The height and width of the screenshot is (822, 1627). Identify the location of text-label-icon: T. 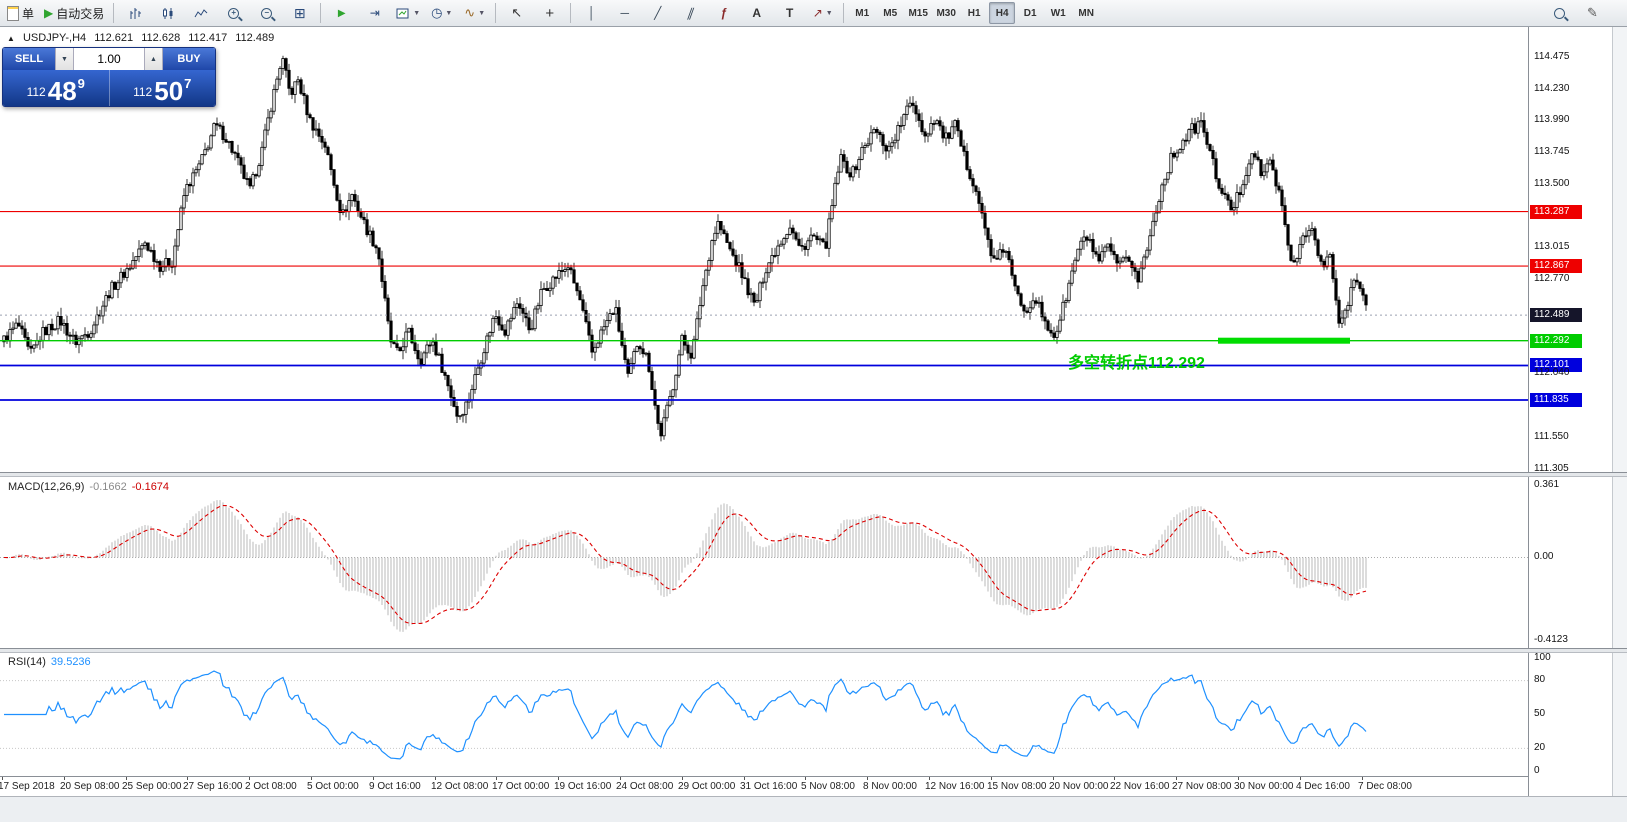
(790, 13).